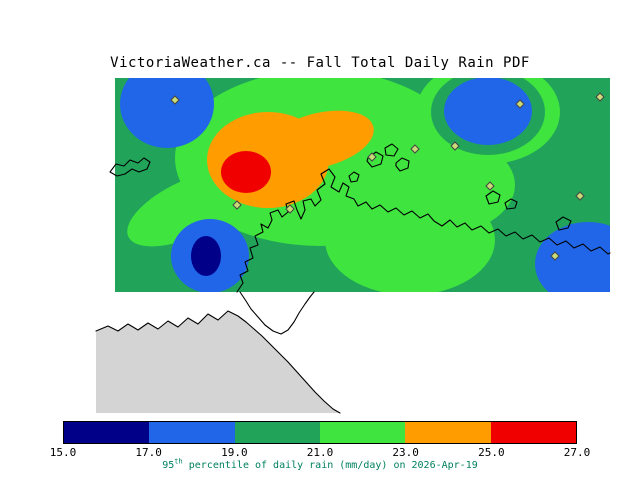 Image resolution: width=640 pixels, height=480 pixels. Describe the element at coordinates (178, 461) in the screenshot. I see `caption-superscript: th` at that location.